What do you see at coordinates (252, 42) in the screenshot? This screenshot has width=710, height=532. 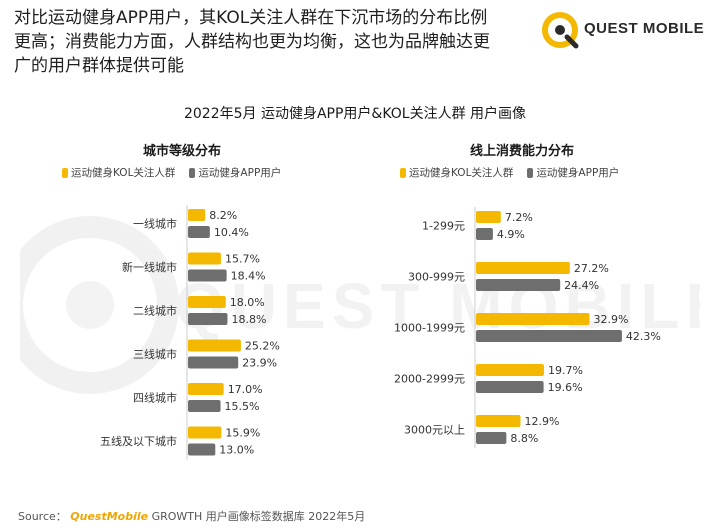 I see `headline-line-2: 更高；消费能力方面，人群结构也更为均衡，这也为品牌触达更` at bounding box center [252, 42].